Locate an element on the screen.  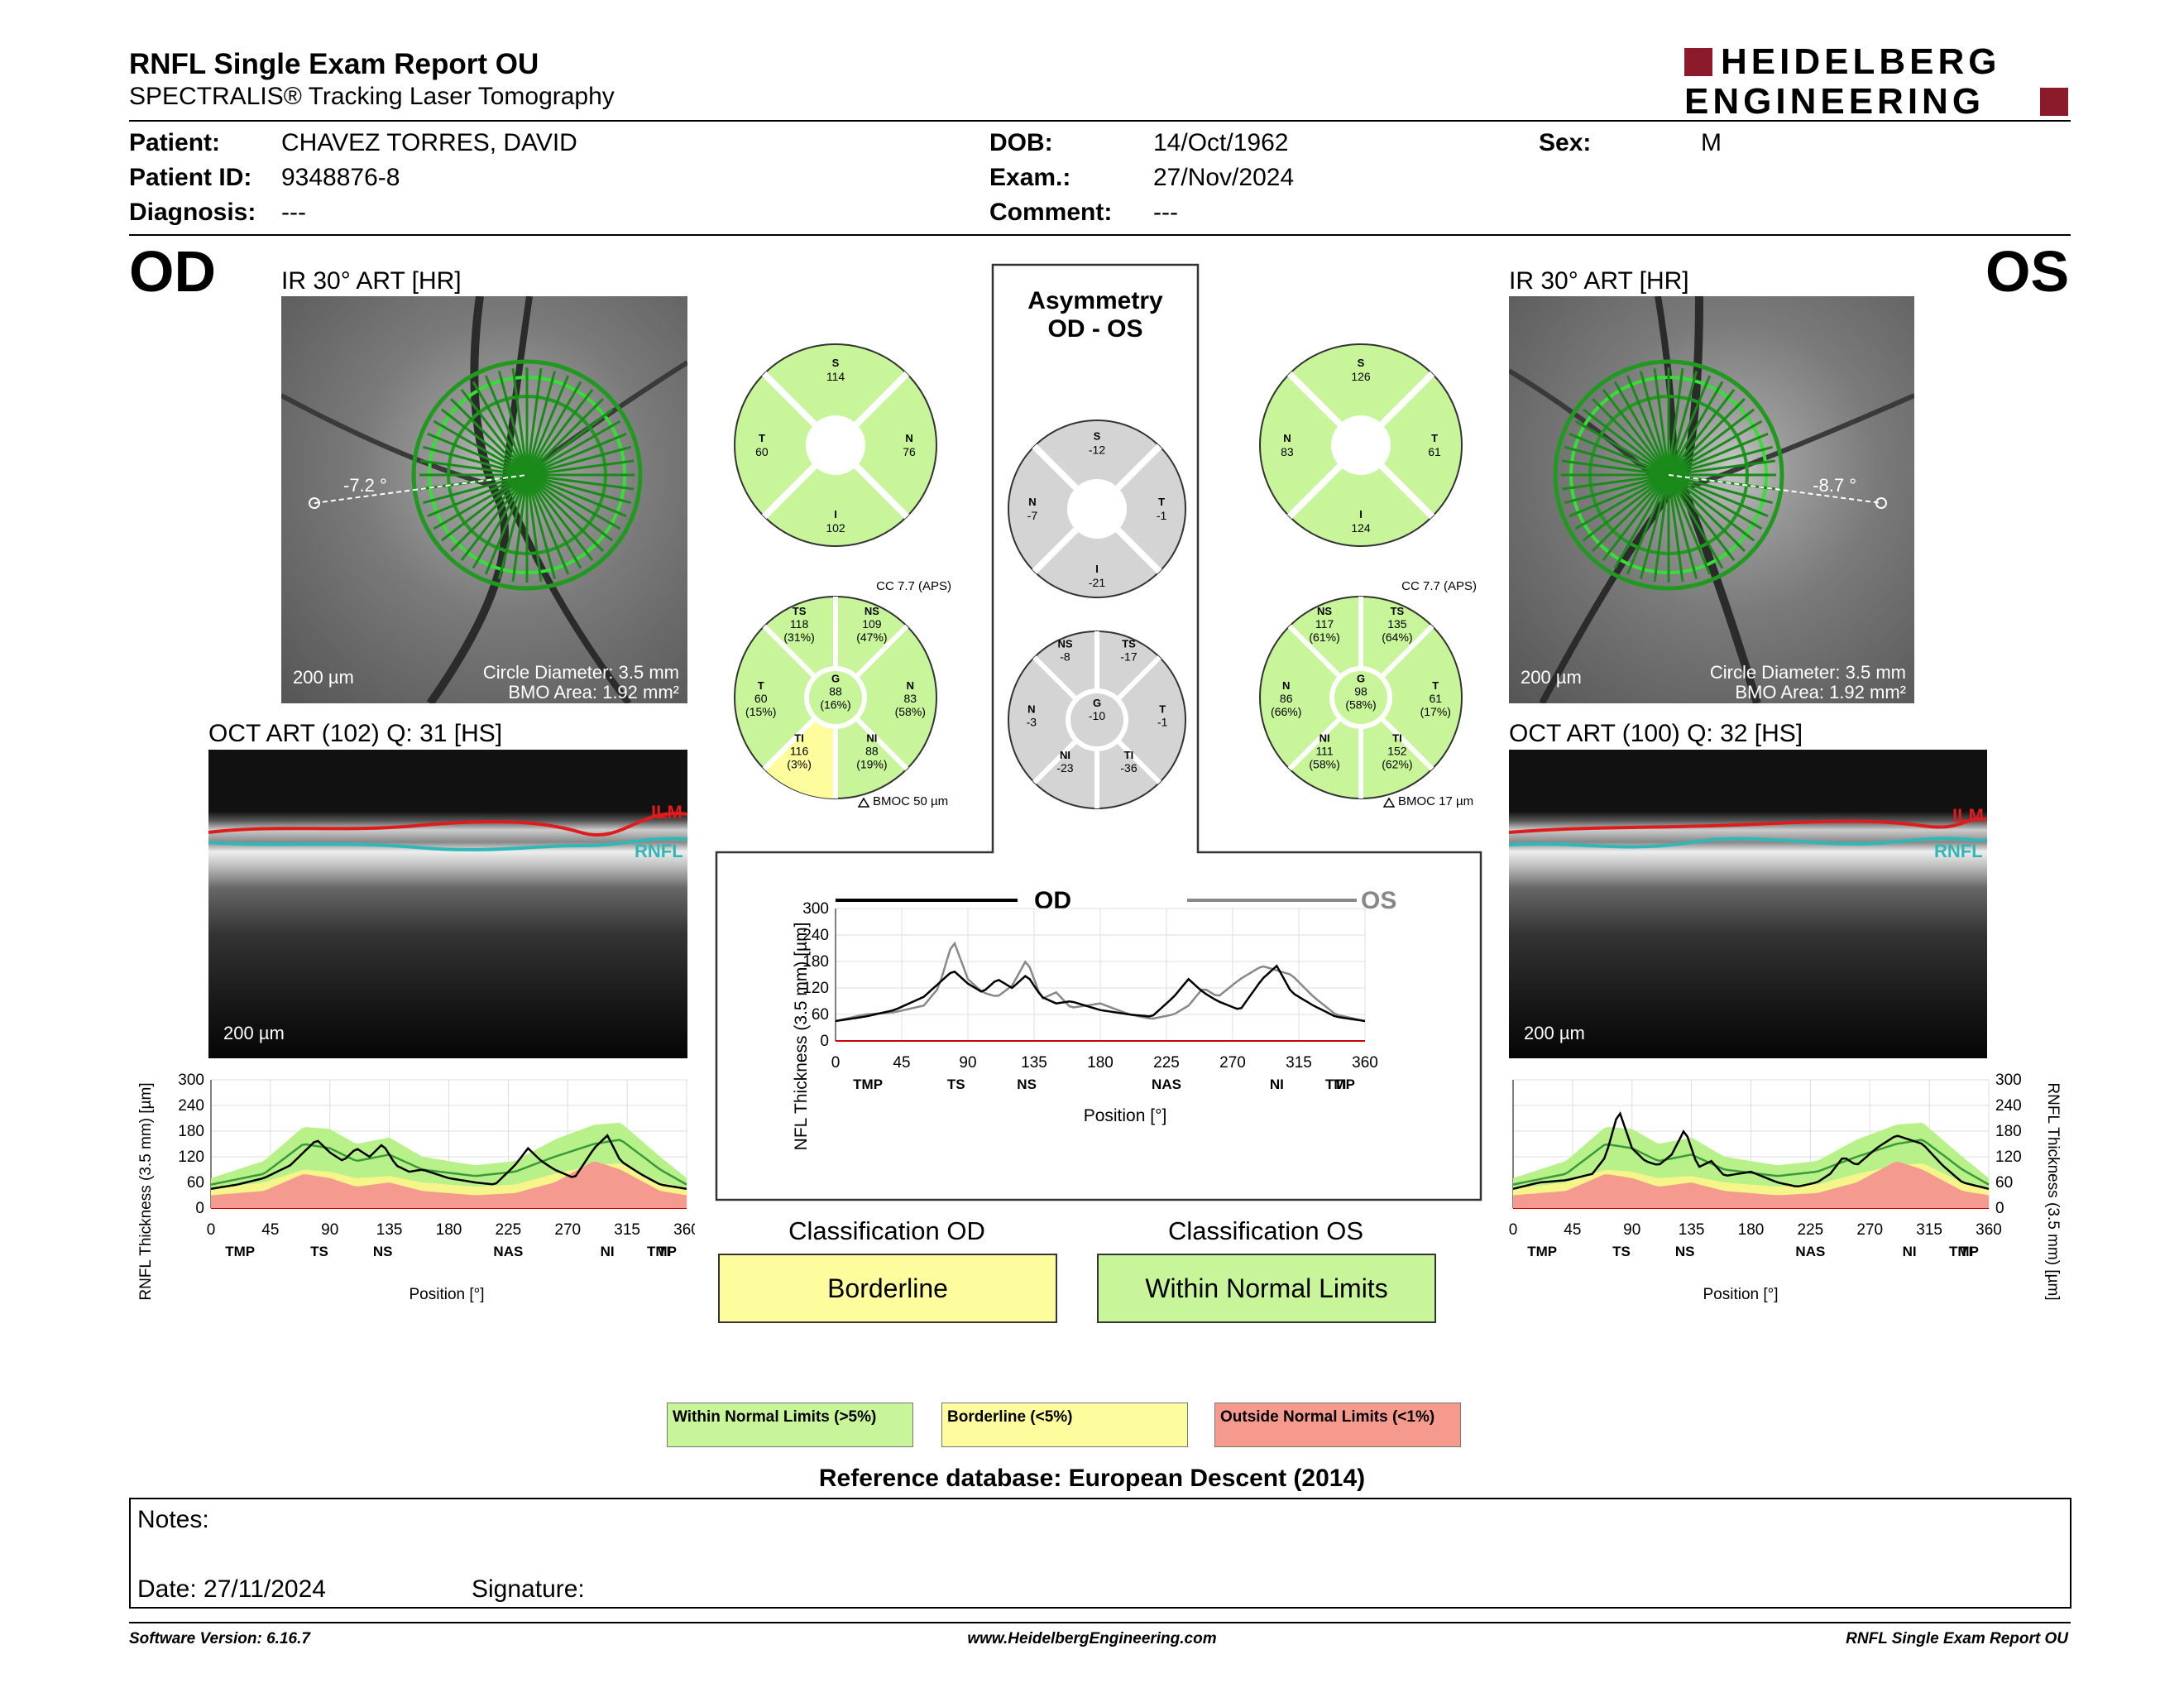
quad-value-N: -7 is located at coordinates (1032, 515).